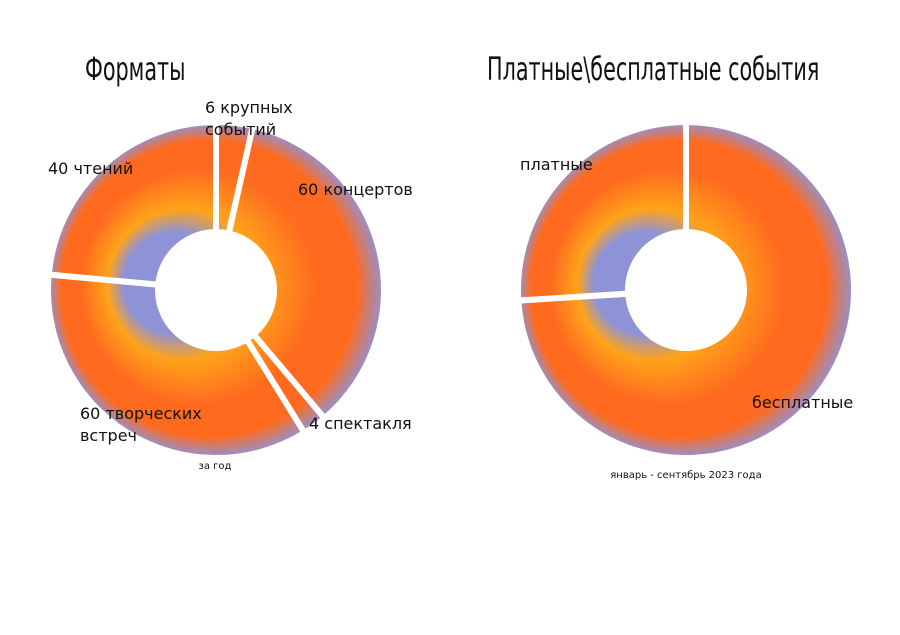  I want to click on segment-label: бесплатные, so click(803, 402).